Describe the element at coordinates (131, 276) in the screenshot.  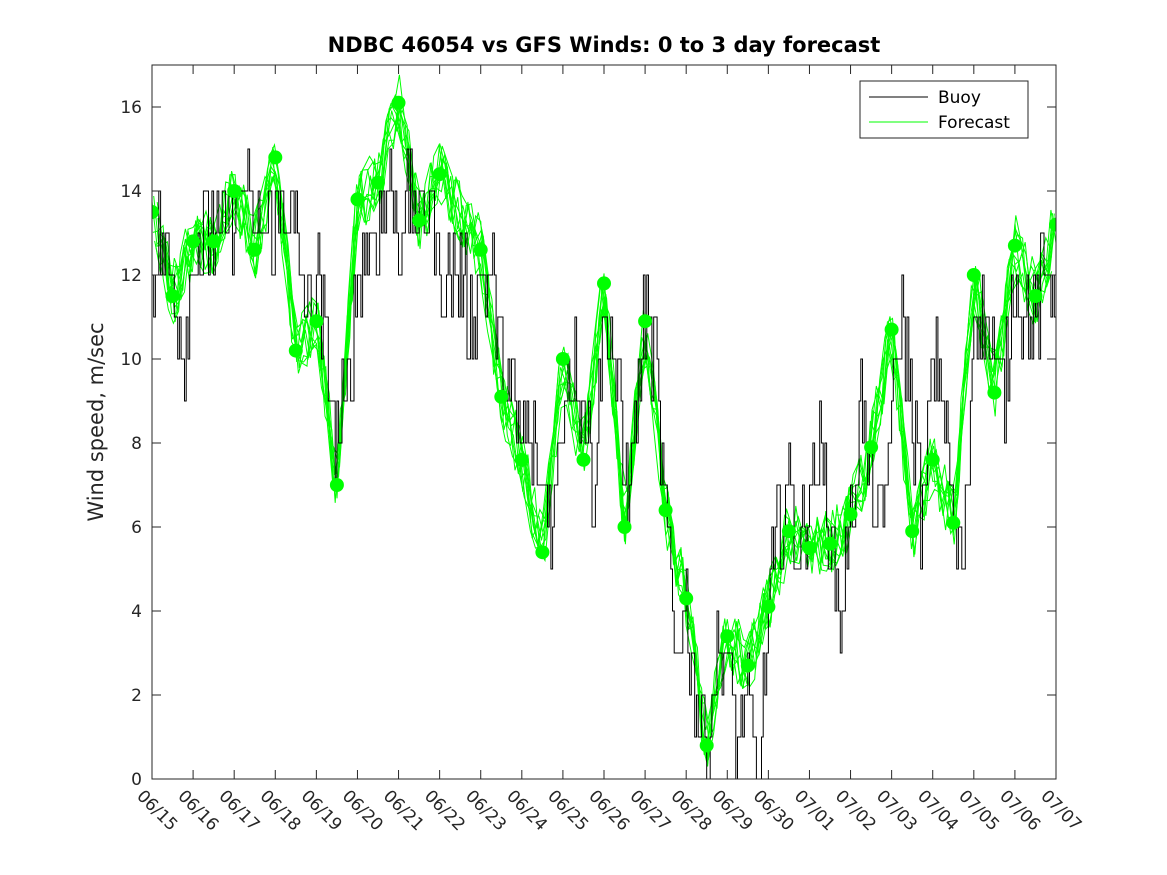
I see `y-tick-label: 12` at that location.